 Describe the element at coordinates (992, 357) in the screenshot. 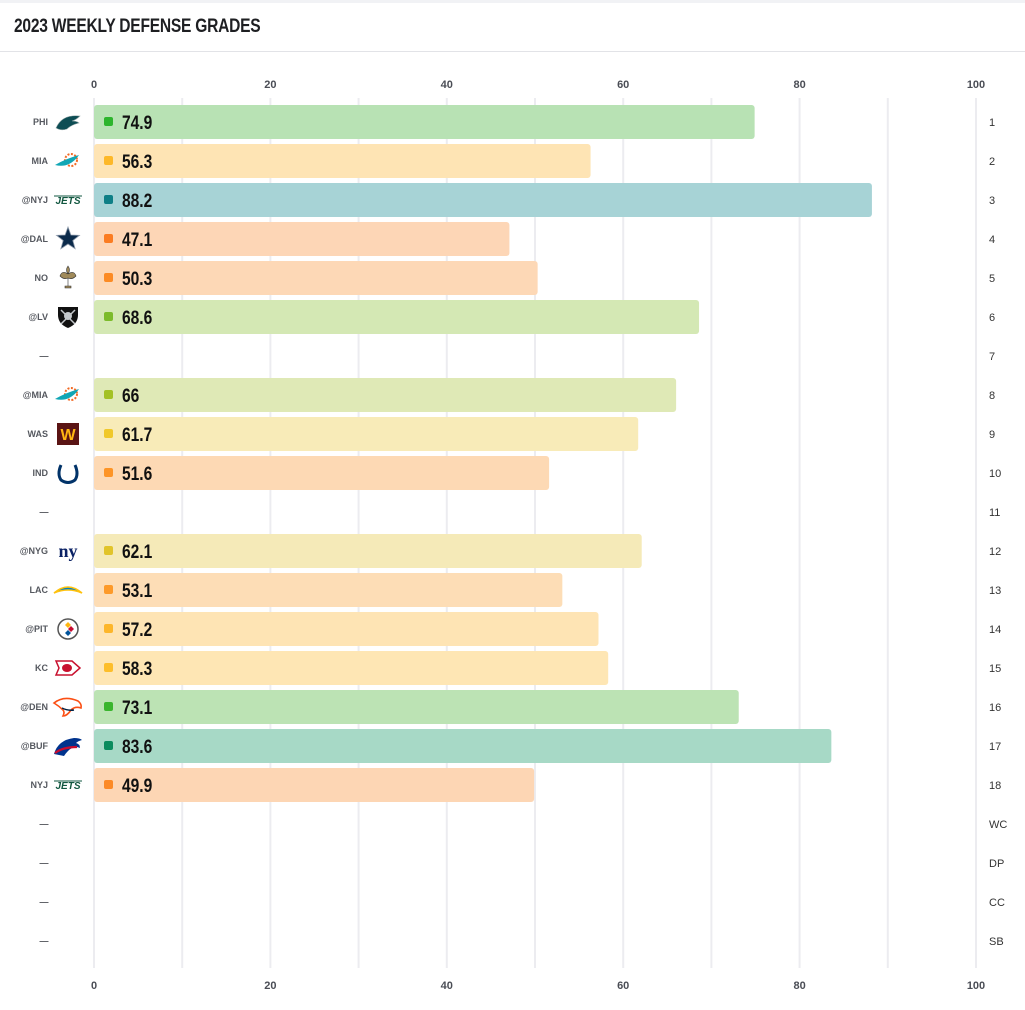

I see `week-label: 7` at that location.